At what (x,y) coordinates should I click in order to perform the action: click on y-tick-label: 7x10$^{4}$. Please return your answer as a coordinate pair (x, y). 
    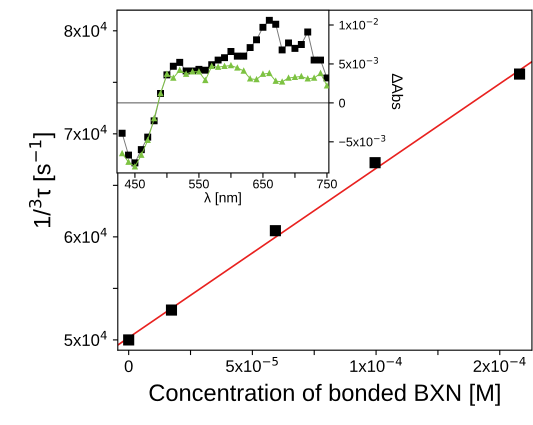
    Looking at the image, I should click on (85, 132).